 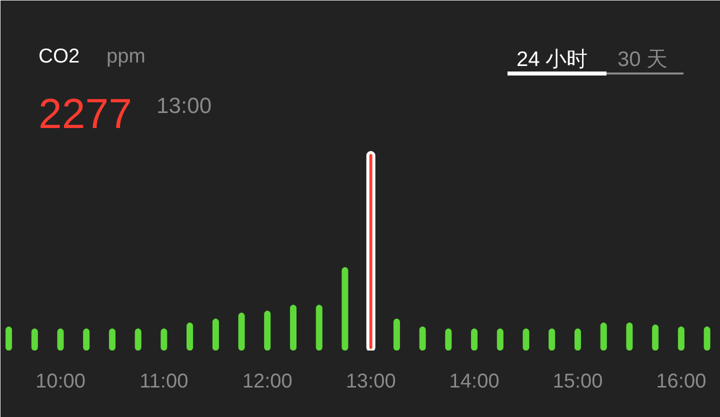 What do you see at coordinates (184, 105) in the screenshot?
I see `text: 13:00` at bounding box center [184, 105].